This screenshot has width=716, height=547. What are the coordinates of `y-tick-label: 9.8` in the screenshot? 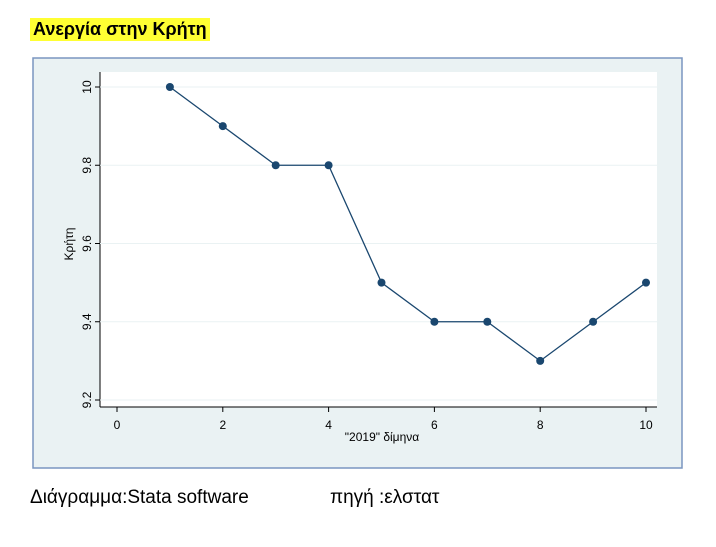 It's located at (87, 165).